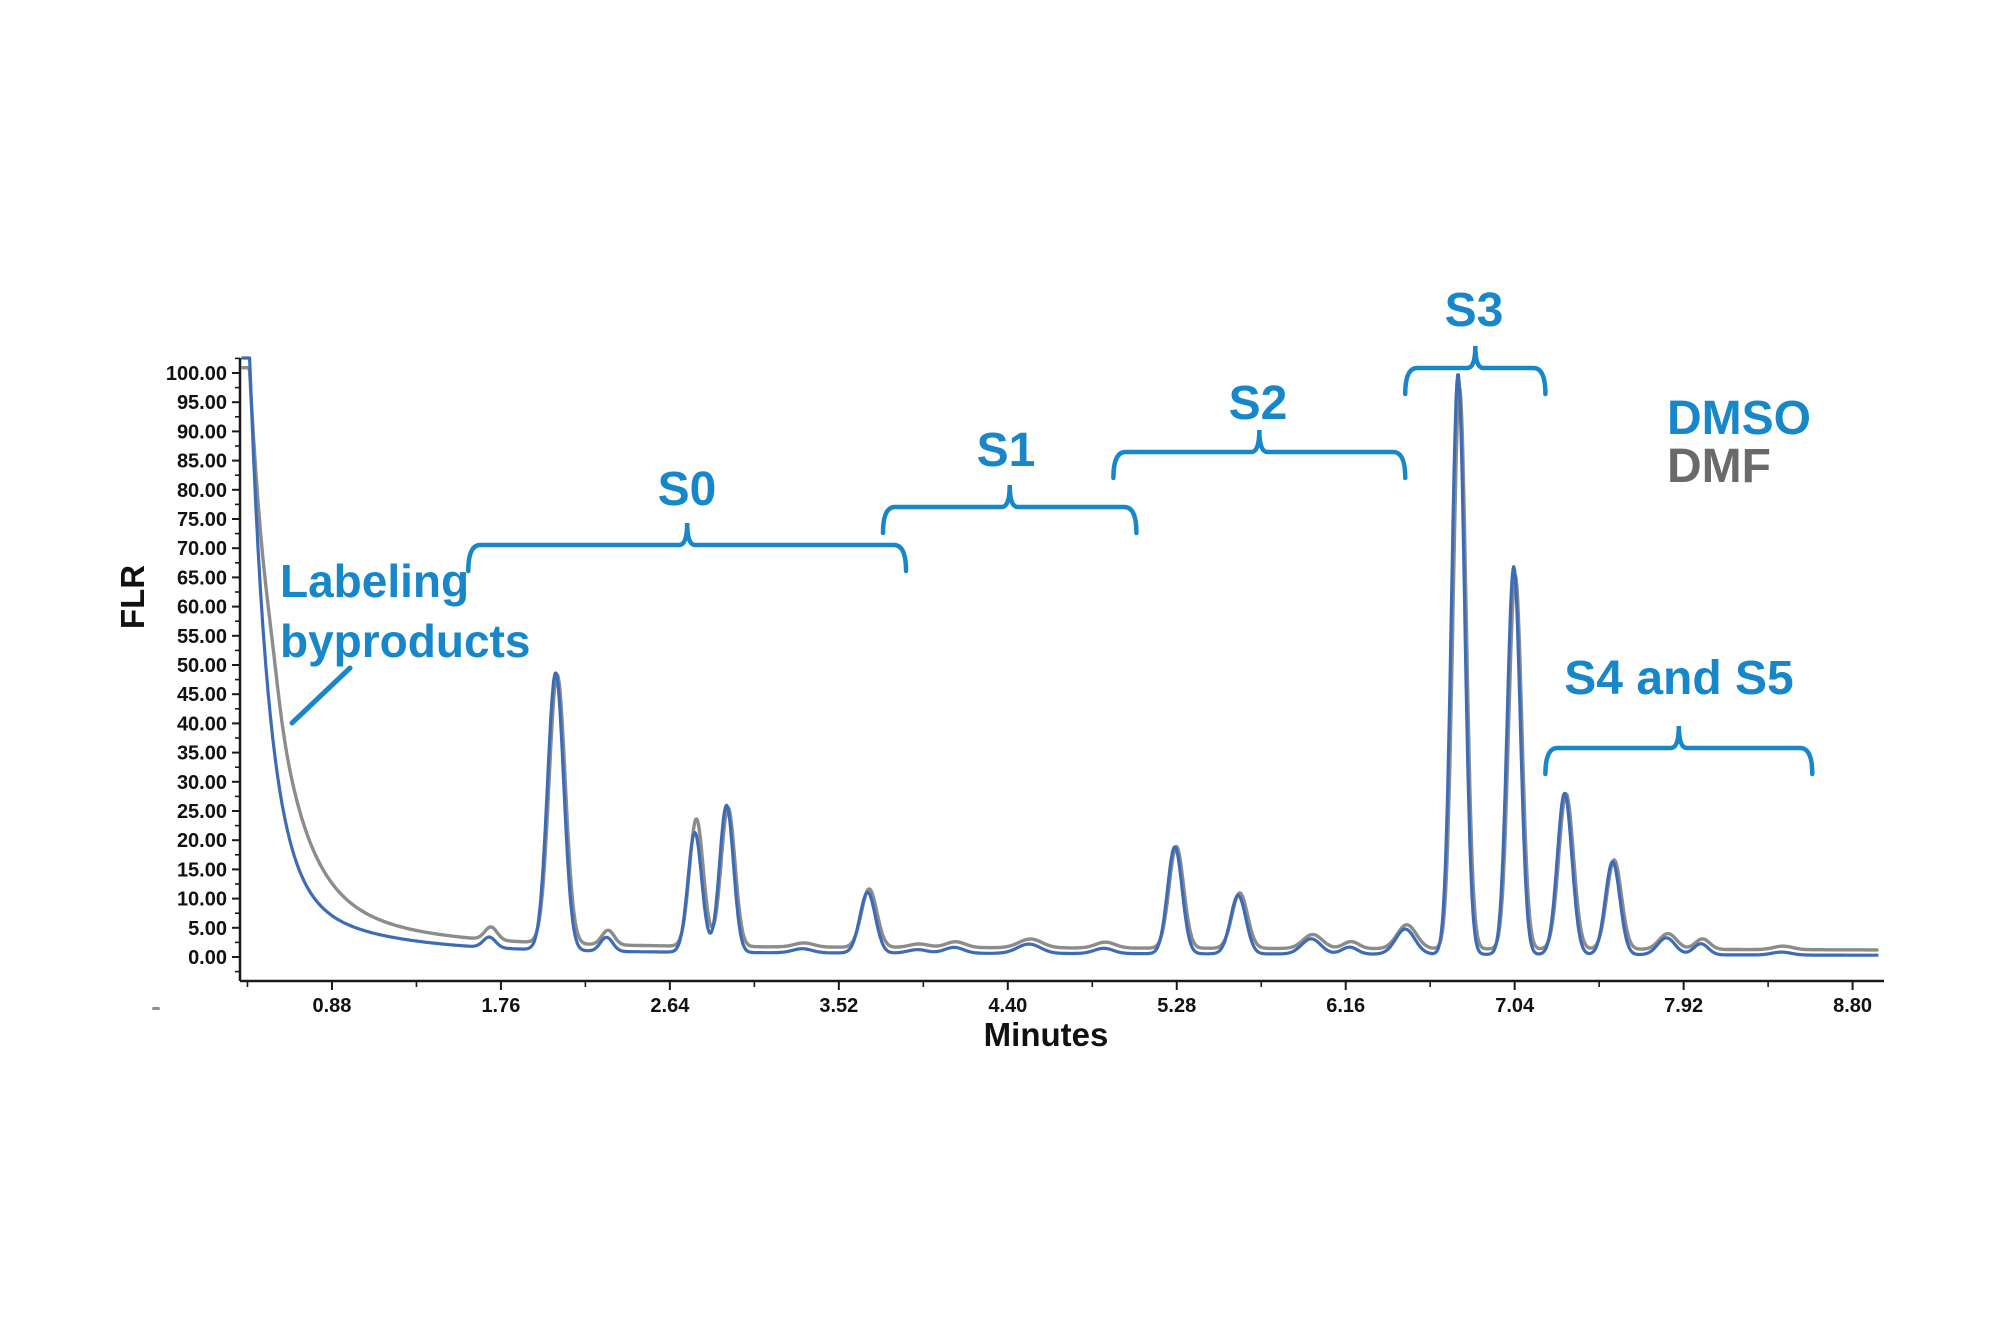  What do you see at coordinates (1007, 1006) in the screenshot?
I see `x-tick-label: 4.40` at bounding box center [1007, 1006].